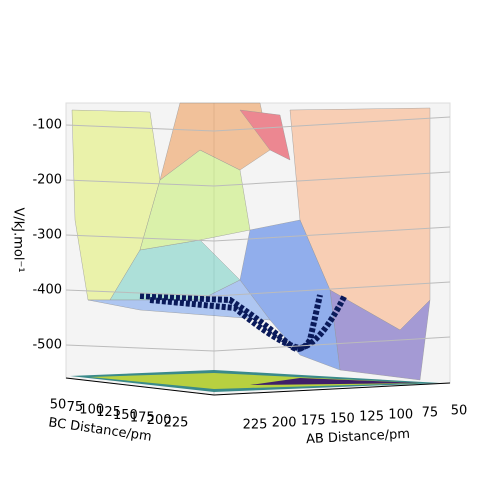 The height and width of the screenshot is (504, 500). Describe the element at coordinates (47, 345) in the screenshot. I see `z-tick-label: -500` at that location.